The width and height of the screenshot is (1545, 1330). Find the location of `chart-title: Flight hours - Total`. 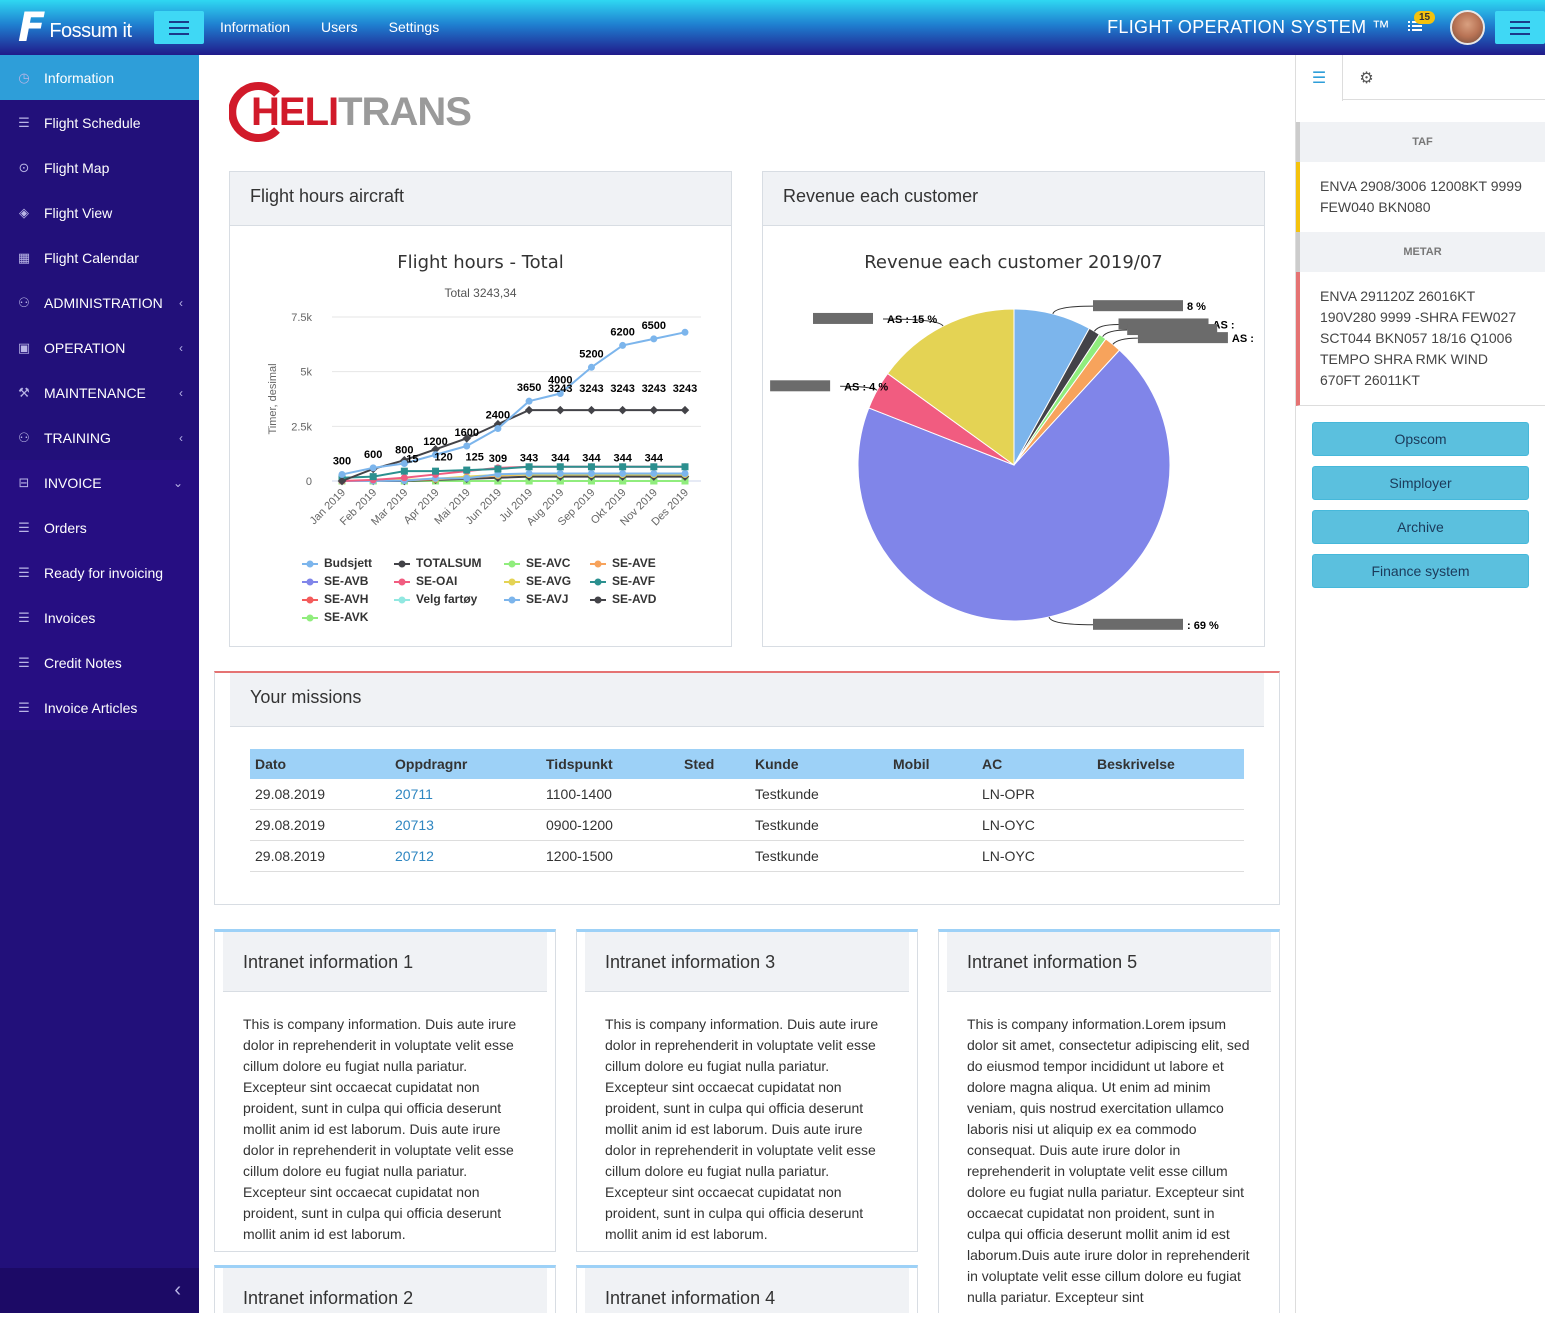

chart-title: Flight hours - Total is located at coordinates (480, 262).